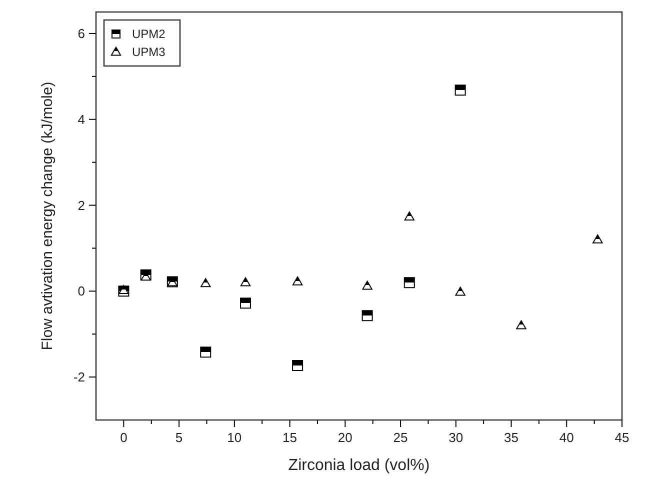  I want to click on y-tick-label: 4, so click(81, 119).